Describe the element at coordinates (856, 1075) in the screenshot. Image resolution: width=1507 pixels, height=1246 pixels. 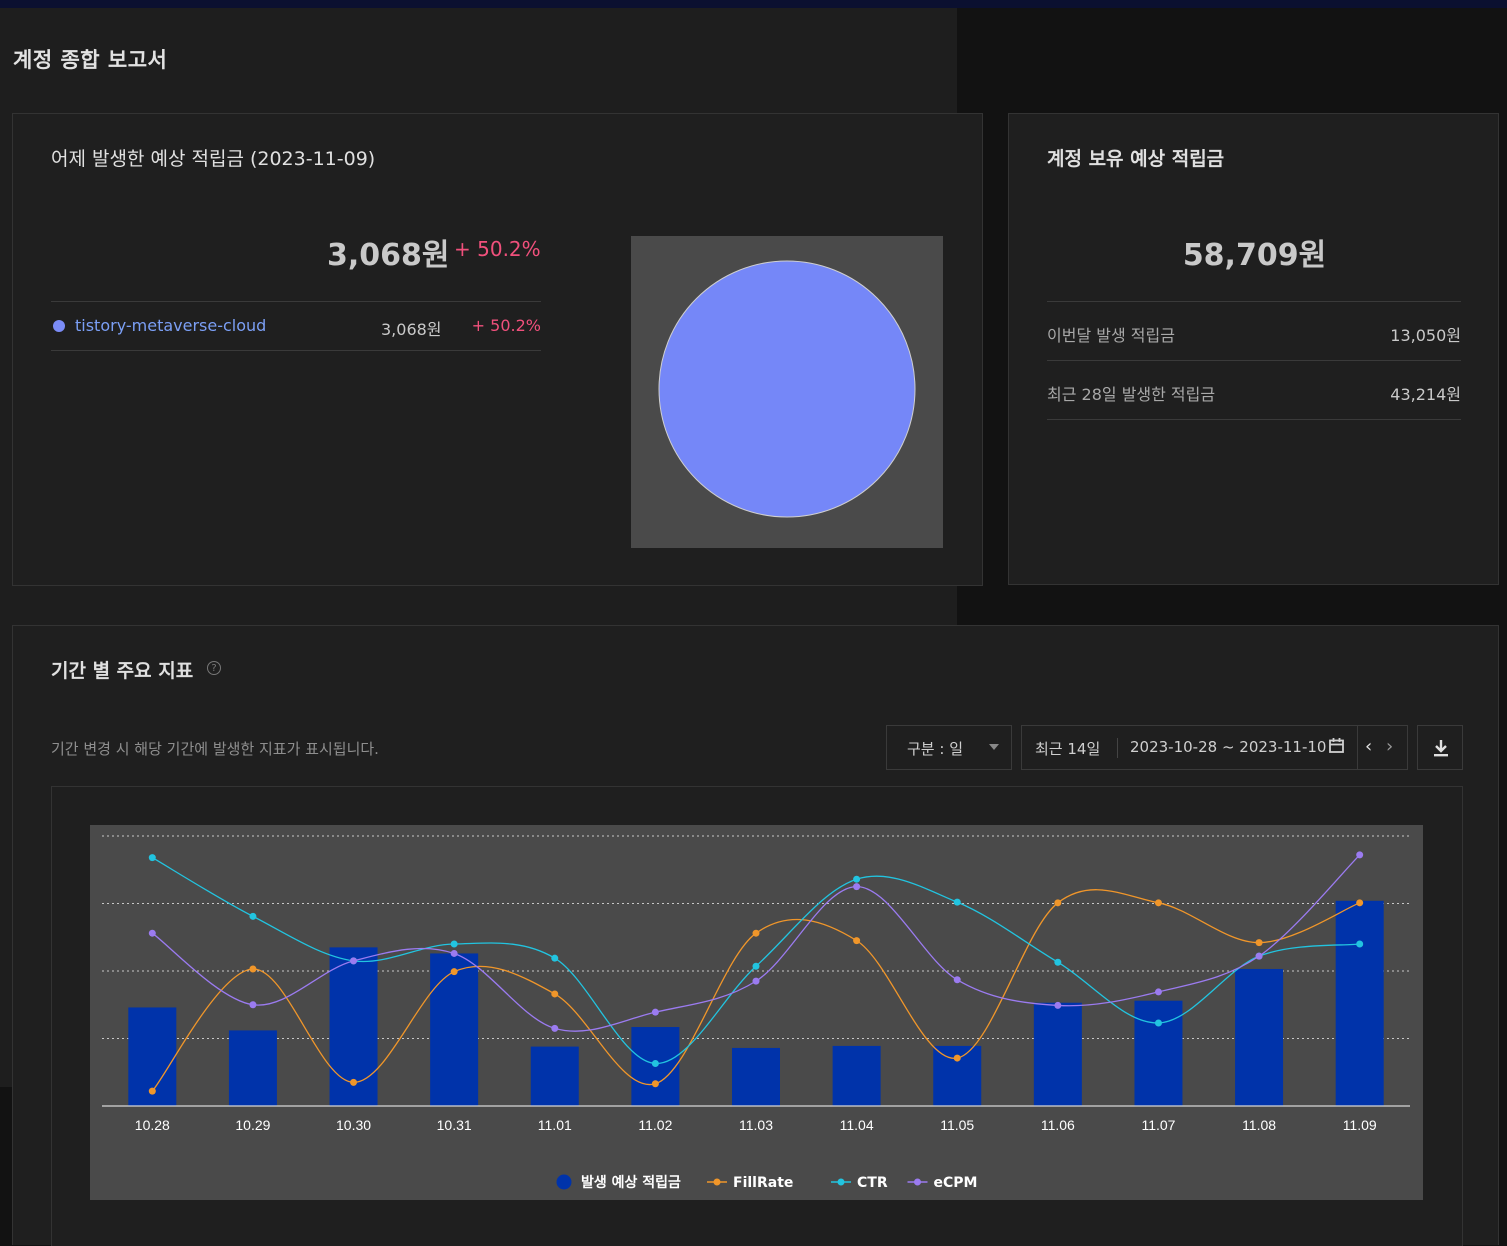
I see `bar-11.04` at that location.